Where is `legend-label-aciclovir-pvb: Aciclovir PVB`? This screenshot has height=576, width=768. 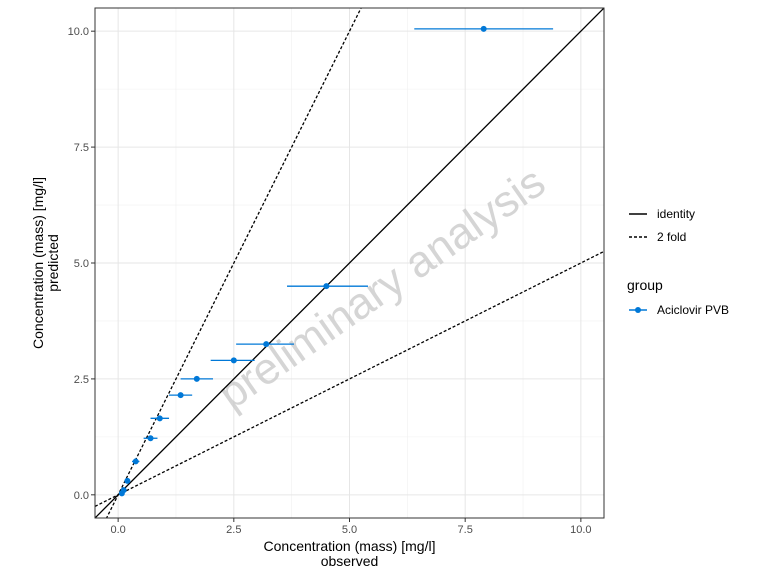 legend-label-aciclovir-pvb: Aciclovir PVB is located at coordinates (693, 310).